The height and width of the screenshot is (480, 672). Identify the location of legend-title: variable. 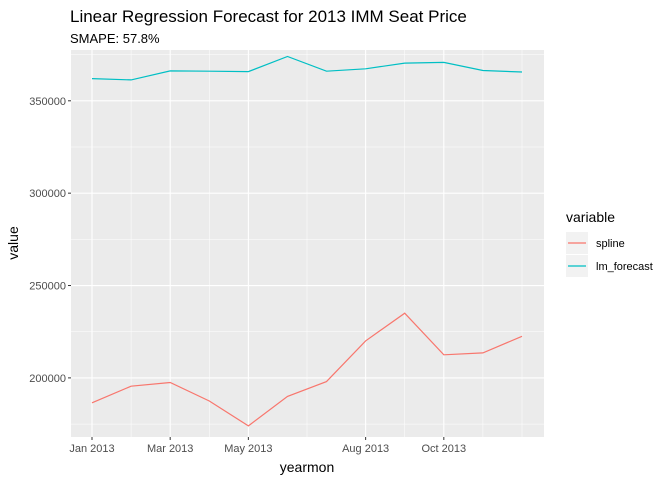
(590, 217).